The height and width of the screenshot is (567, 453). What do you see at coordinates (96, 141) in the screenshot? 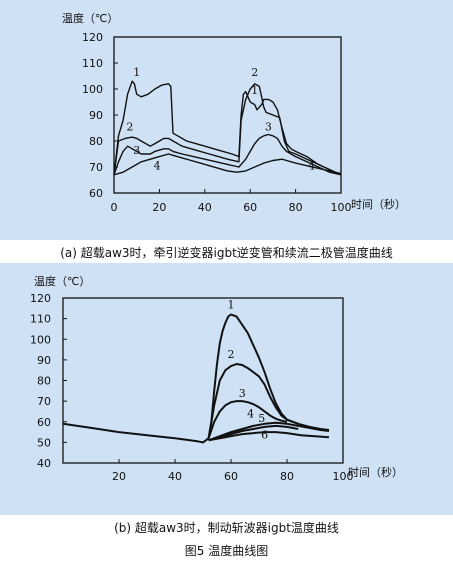
I see `chart-a-y-tick-label: 80` at bounding box center [96, 141].